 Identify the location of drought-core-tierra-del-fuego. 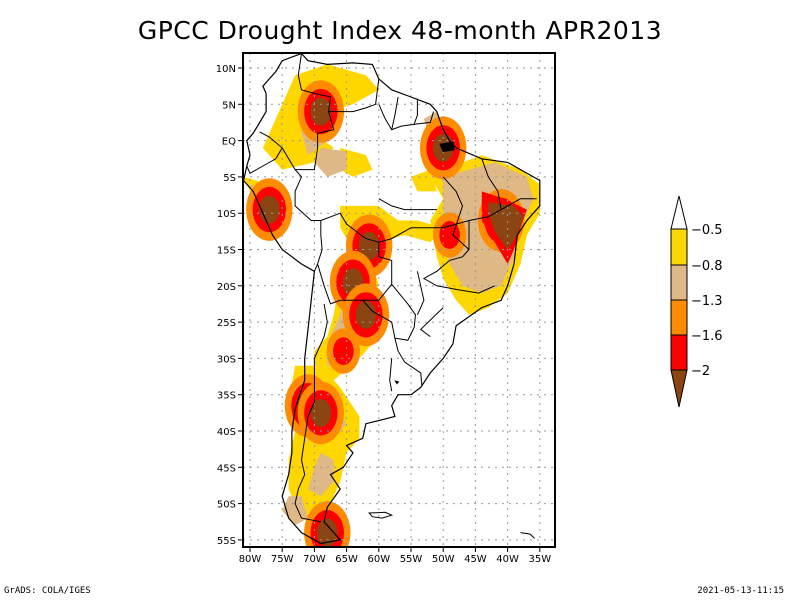
(327, 532).